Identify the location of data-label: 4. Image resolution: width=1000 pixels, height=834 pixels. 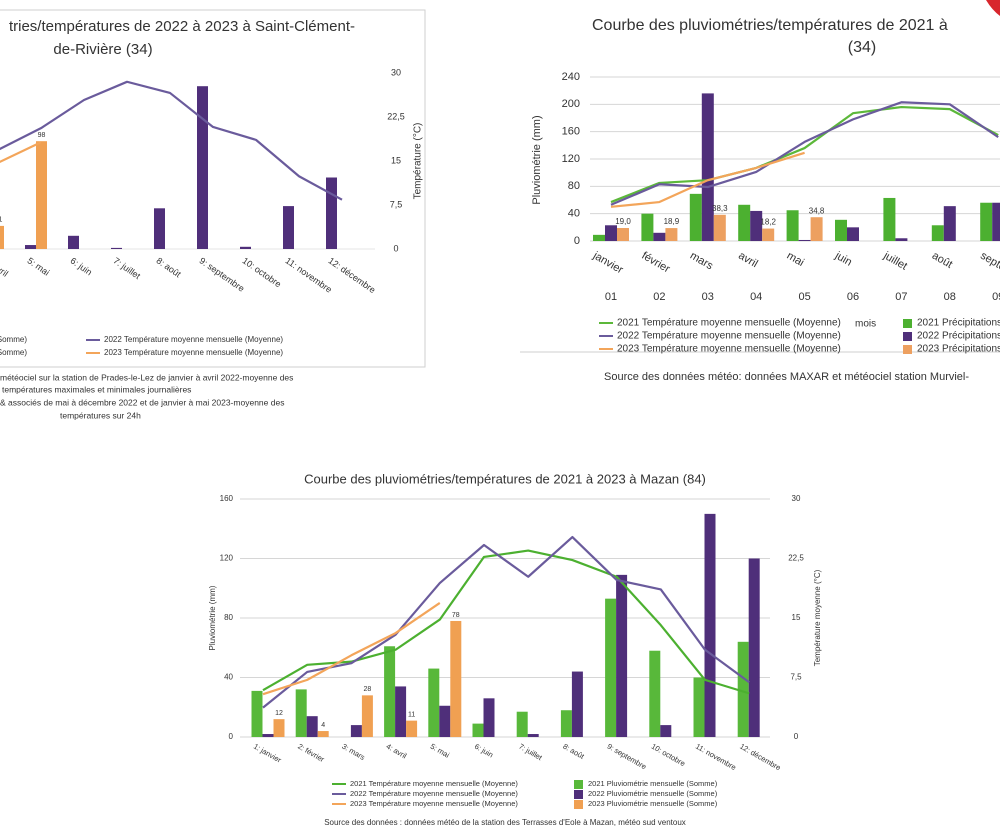
(323, 725).